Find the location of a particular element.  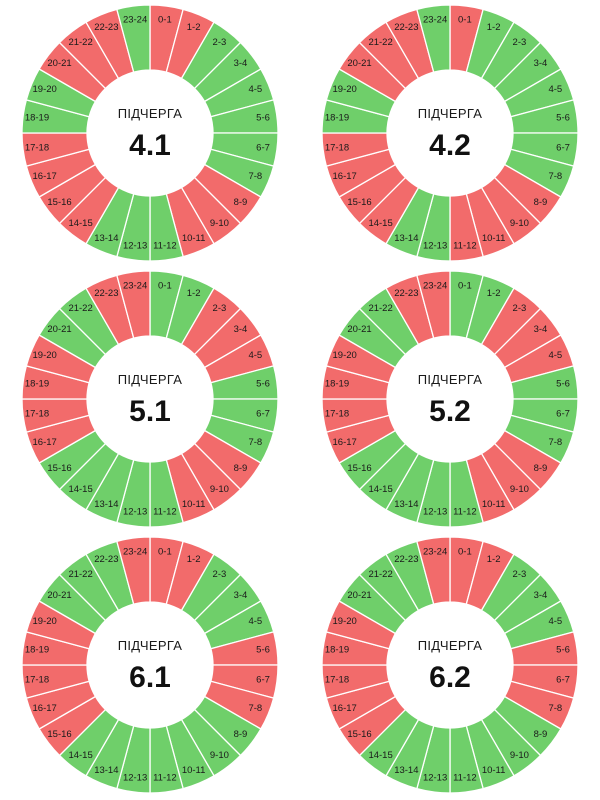

center-number: 6.1 is located at coordinates (150, 677).